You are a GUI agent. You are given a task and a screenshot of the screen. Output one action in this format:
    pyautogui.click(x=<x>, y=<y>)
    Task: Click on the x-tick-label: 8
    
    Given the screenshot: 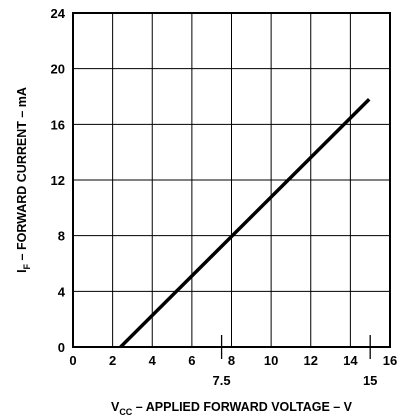 What is the action you would take?
    pyautogui.click(x=231, y=360)
    